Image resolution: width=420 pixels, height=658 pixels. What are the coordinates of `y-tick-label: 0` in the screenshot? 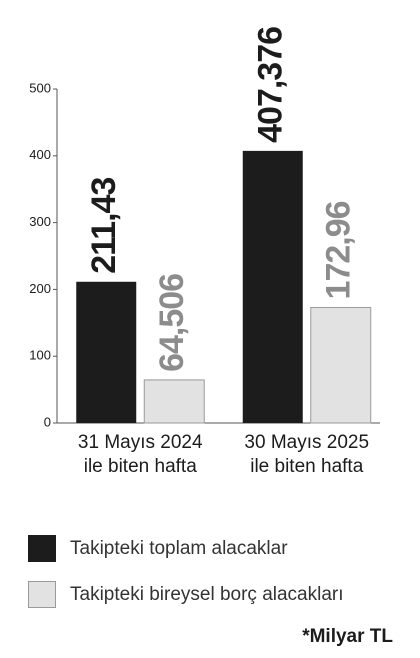 It's located at (47, 421).